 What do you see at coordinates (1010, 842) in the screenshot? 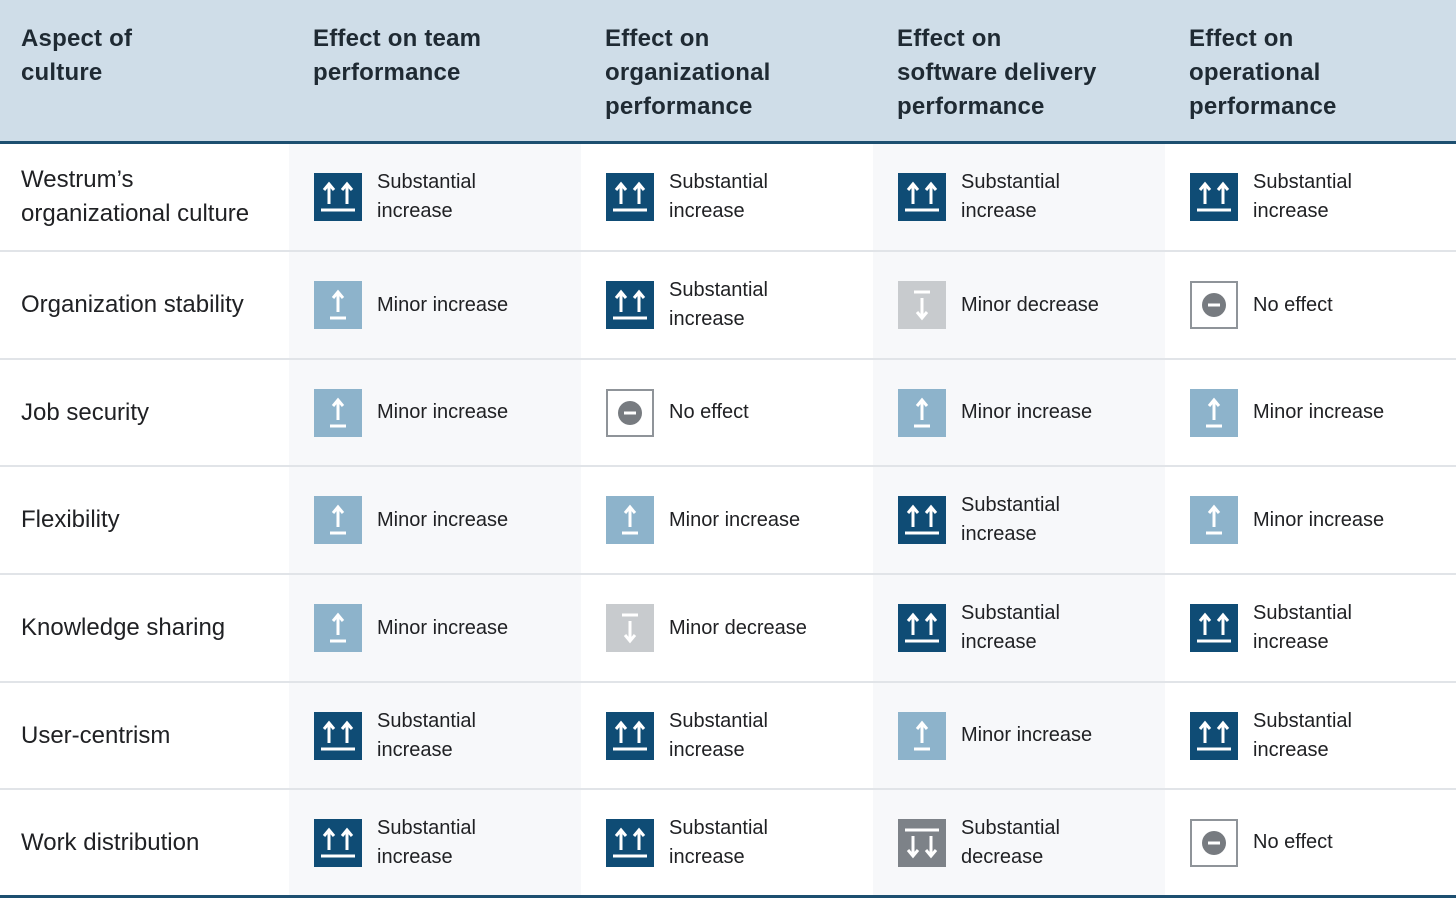
I see `effect-label: Substantial decrease` at bounding box center [1010, 842].